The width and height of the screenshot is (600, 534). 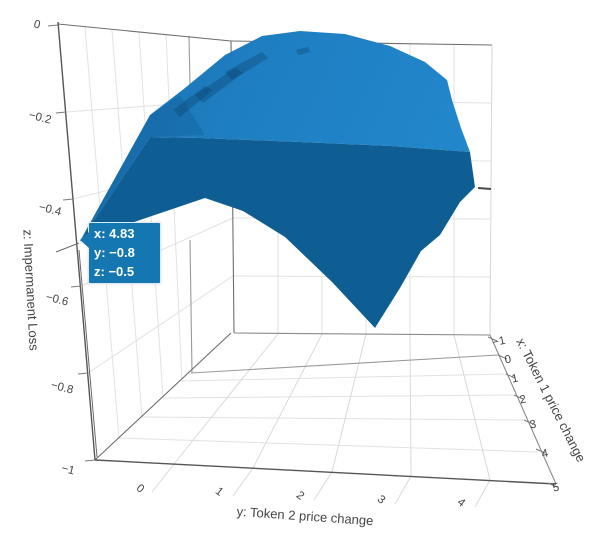 I want to click on hover-tooltip-y-value: y: −0.8, so click(x=114, y=252).